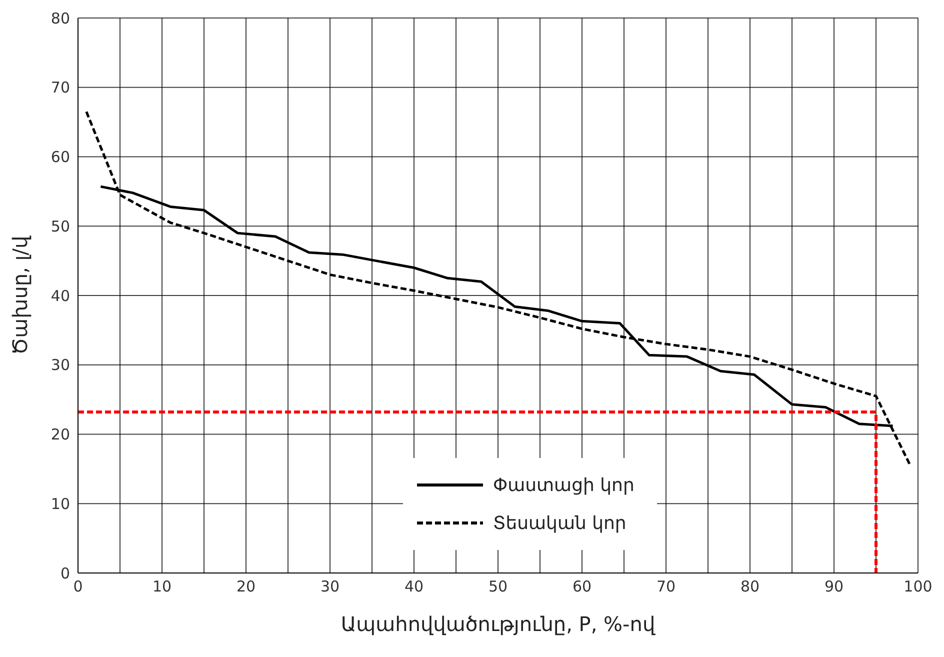 This screenshot has width=944, height=657. I want to click on y-tick-label: 60, so click(60, 157).